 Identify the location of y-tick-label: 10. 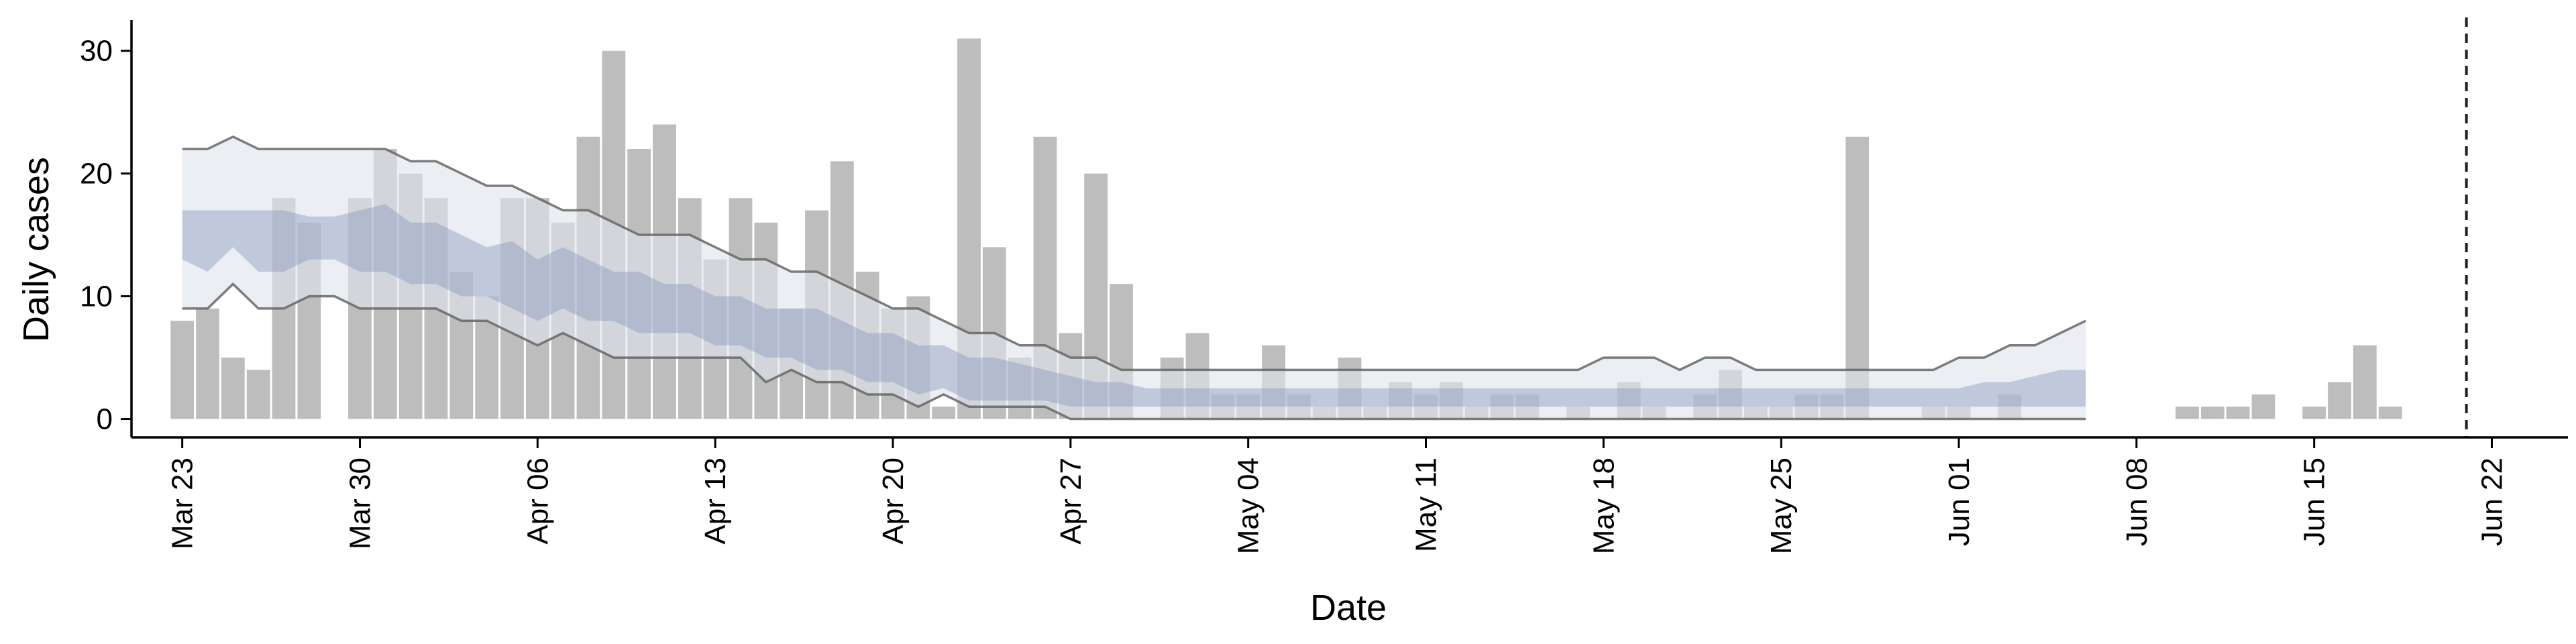
(96, 296).